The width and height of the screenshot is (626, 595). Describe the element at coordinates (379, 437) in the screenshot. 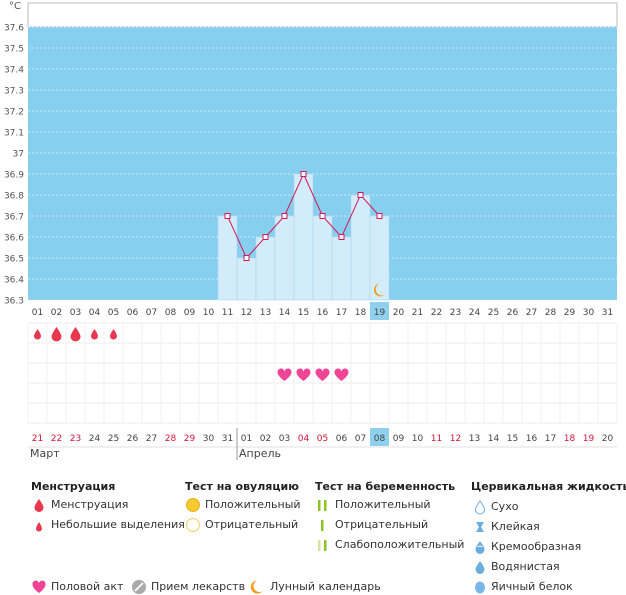

I see `current-day-highlight` at that location.